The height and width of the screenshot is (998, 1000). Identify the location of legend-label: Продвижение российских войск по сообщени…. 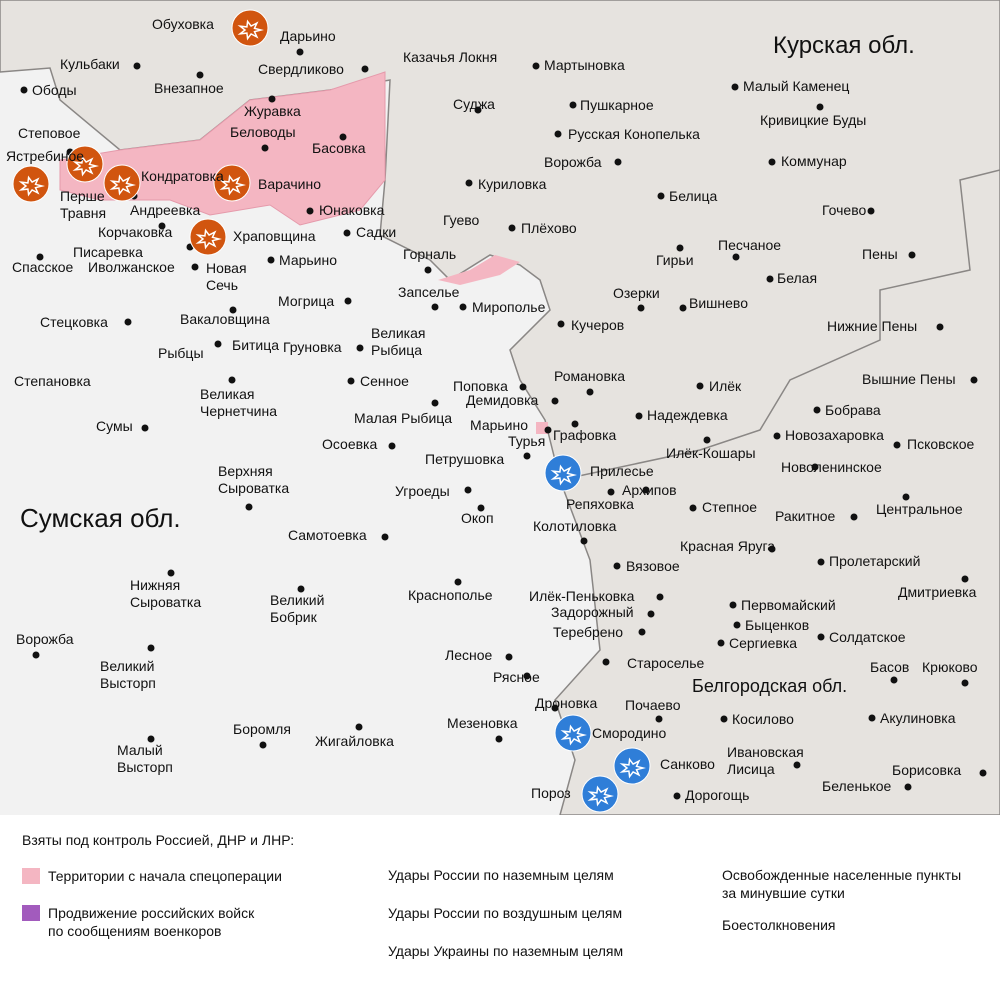
(151, 922).